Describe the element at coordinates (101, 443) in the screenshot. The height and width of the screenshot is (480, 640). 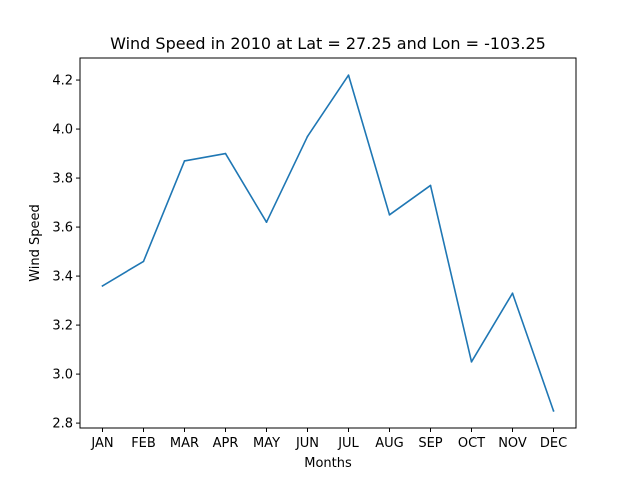
I see `x-tick-label-jan: JAN` at that location.